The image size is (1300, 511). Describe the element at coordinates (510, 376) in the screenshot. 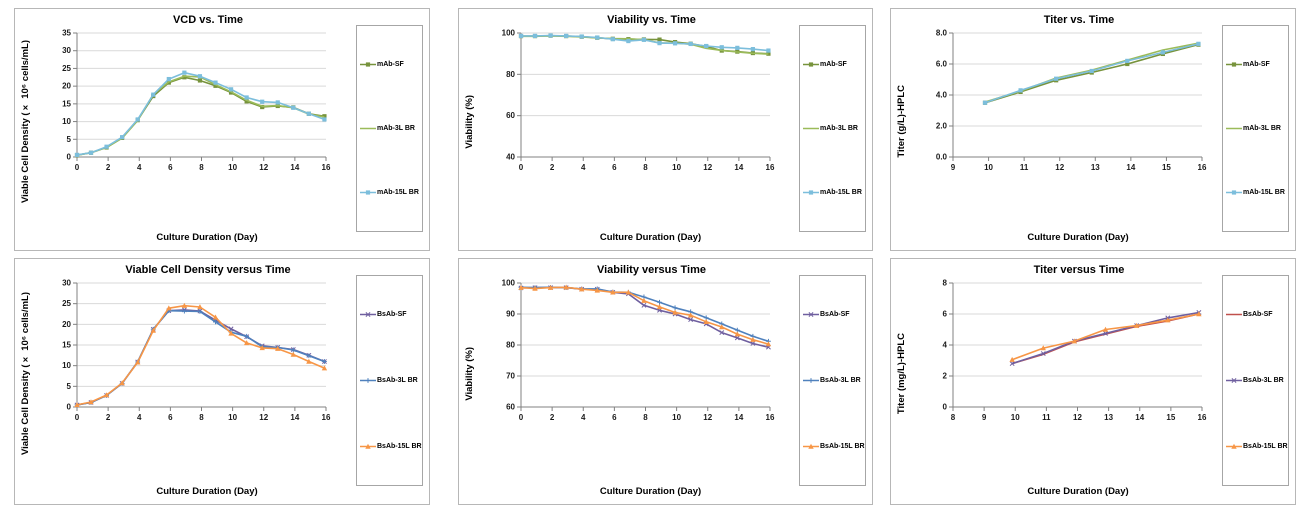

I see `svg-text: 70` at that location.